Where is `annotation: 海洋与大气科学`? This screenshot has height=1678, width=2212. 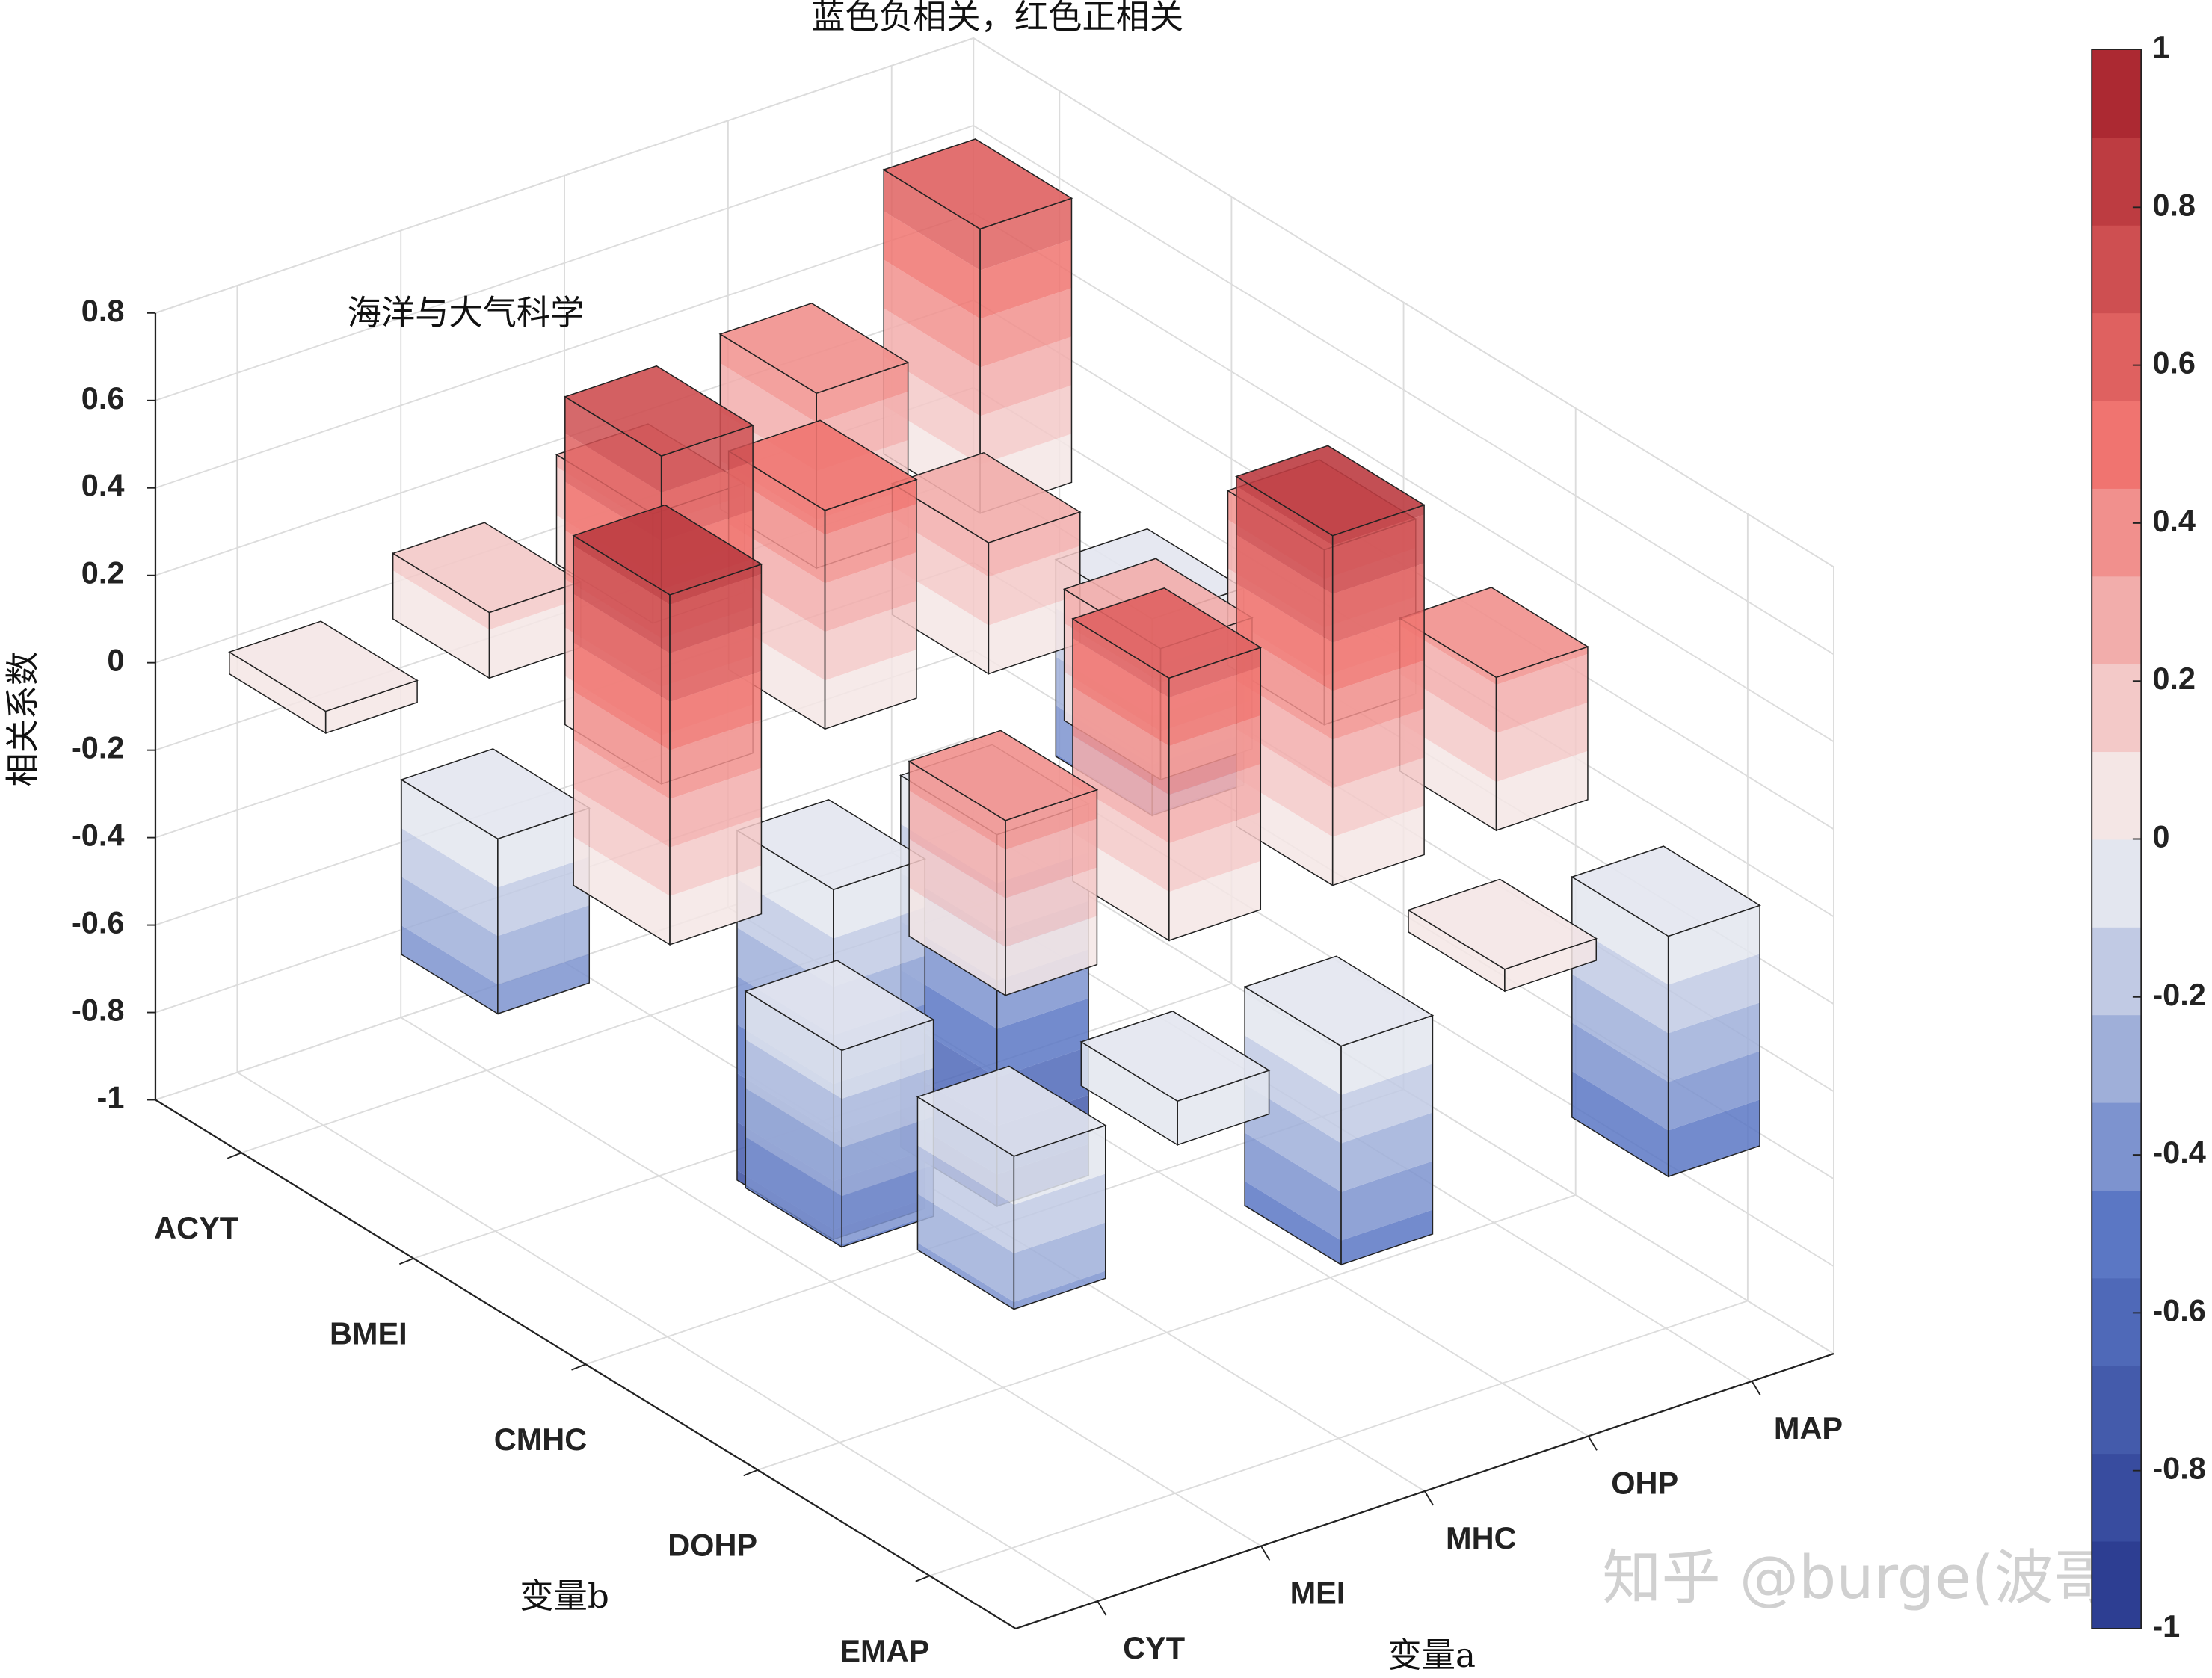
annotation: 海洋与大气科学 is located at coordinates (466, 313).